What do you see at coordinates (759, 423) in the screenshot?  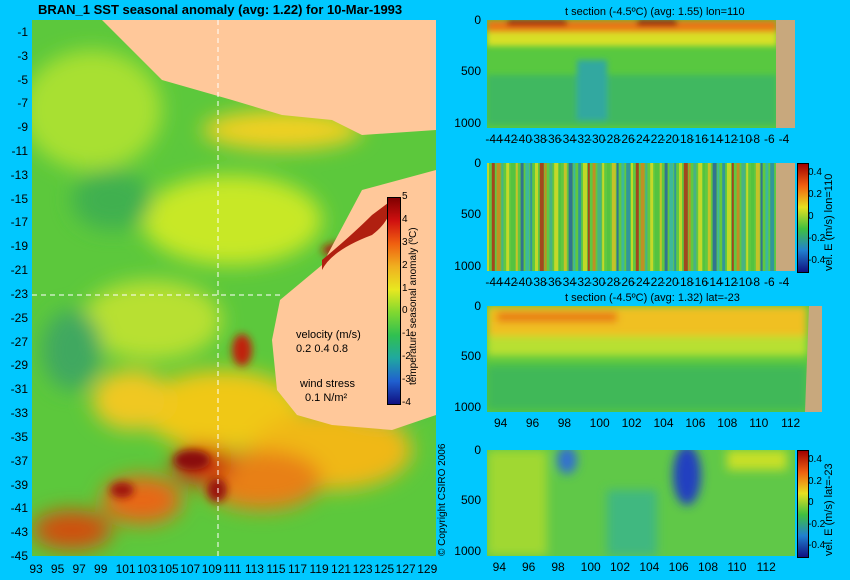 I see `section-3-x-tick: 110` at bounding box center [759, 423].